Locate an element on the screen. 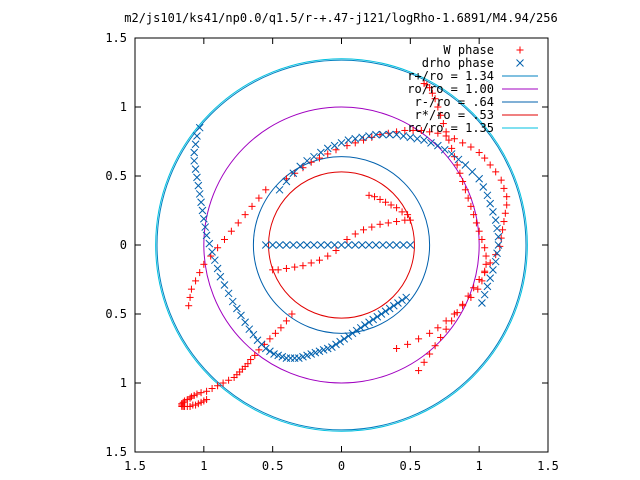 The height and width of the screenshot is (480, 640). legend-label: rc/ro = 1.35 is located at coordinates (450, 128).